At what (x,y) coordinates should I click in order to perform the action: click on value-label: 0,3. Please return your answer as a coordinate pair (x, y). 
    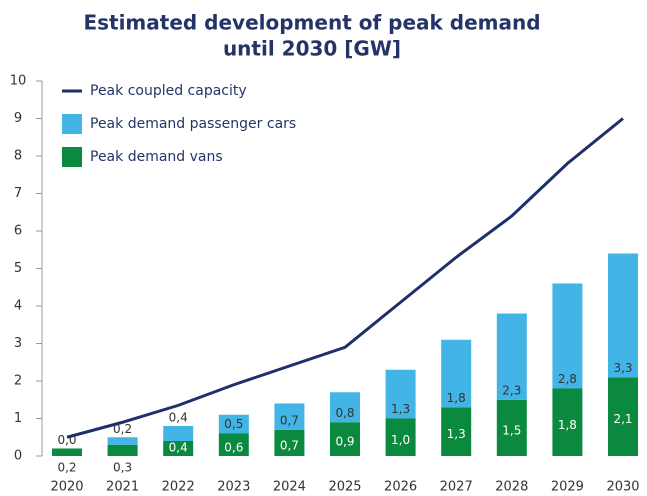
    Looking at the image, I should click on (122, 468).